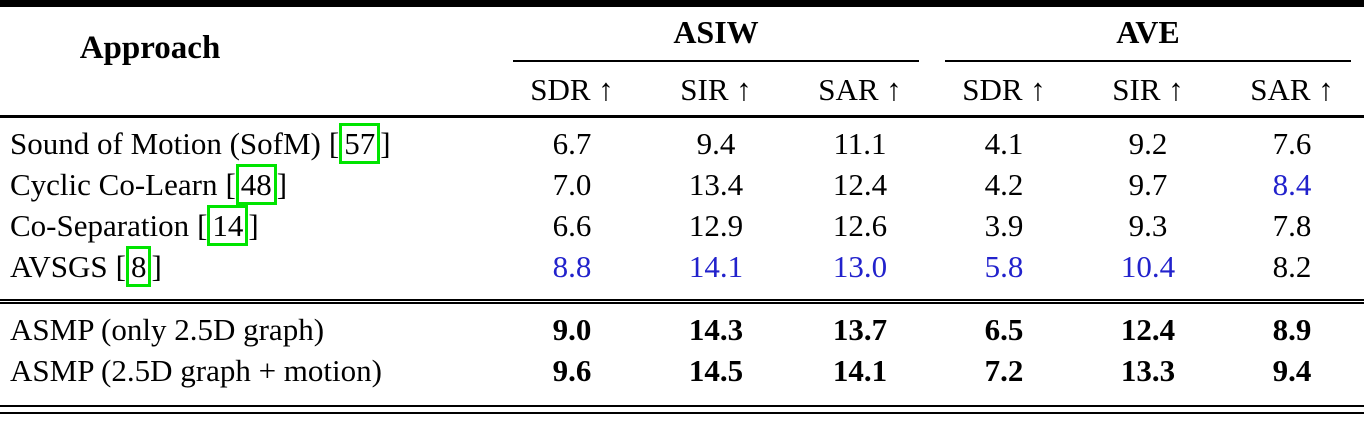 This screenshot has width=1364, height=425. I want to click on value-asiw-sdr: 6.7, so click(572, 143).